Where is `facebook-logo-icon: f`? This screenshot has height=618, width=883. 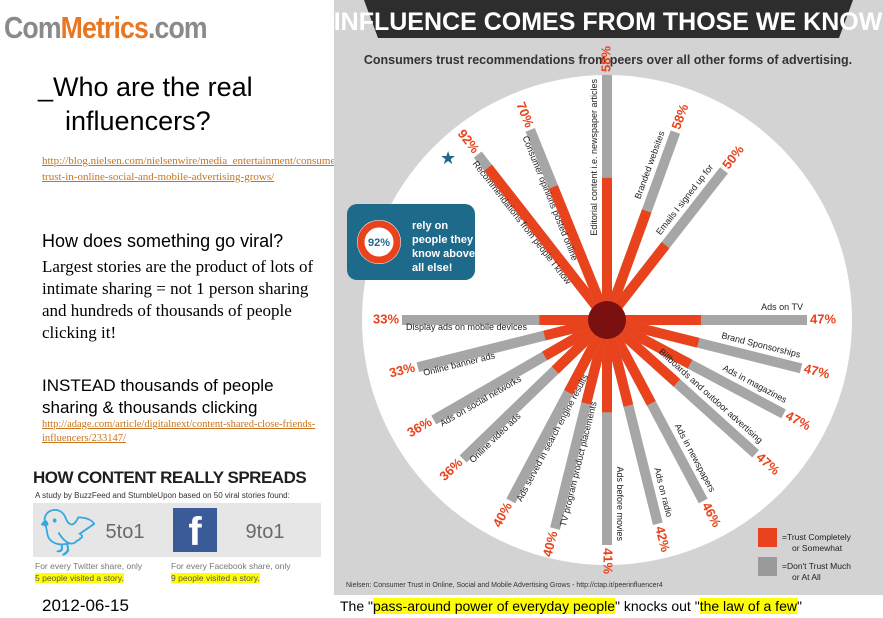
facebook-logo-icon: f is located at coordinates (195, 531).